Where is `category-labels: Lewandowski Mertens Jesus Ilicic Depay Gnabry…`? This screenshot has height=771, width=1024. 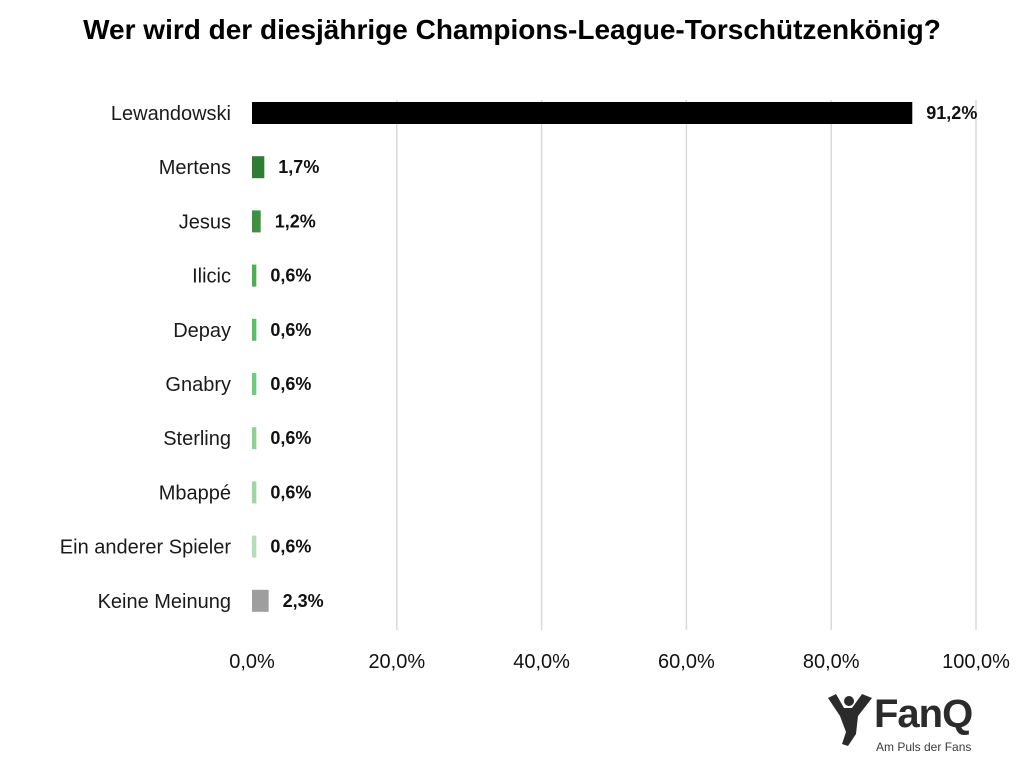 category-labels: Lewandowski Mertens Jesus Ilicic Depay Gnabry… is located at coordinates (146, 358).